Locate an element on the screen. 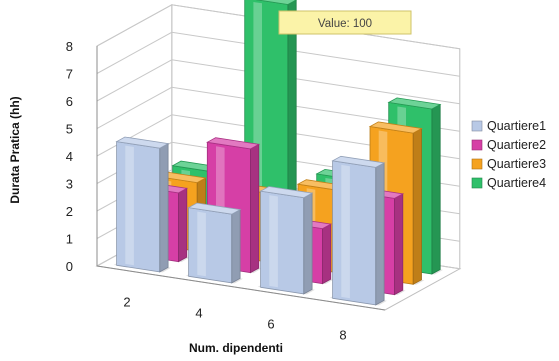 This screenshot has width=559, height=361. x-tick-labels: 2 4 6 8 is located at coordinates (234, 319).